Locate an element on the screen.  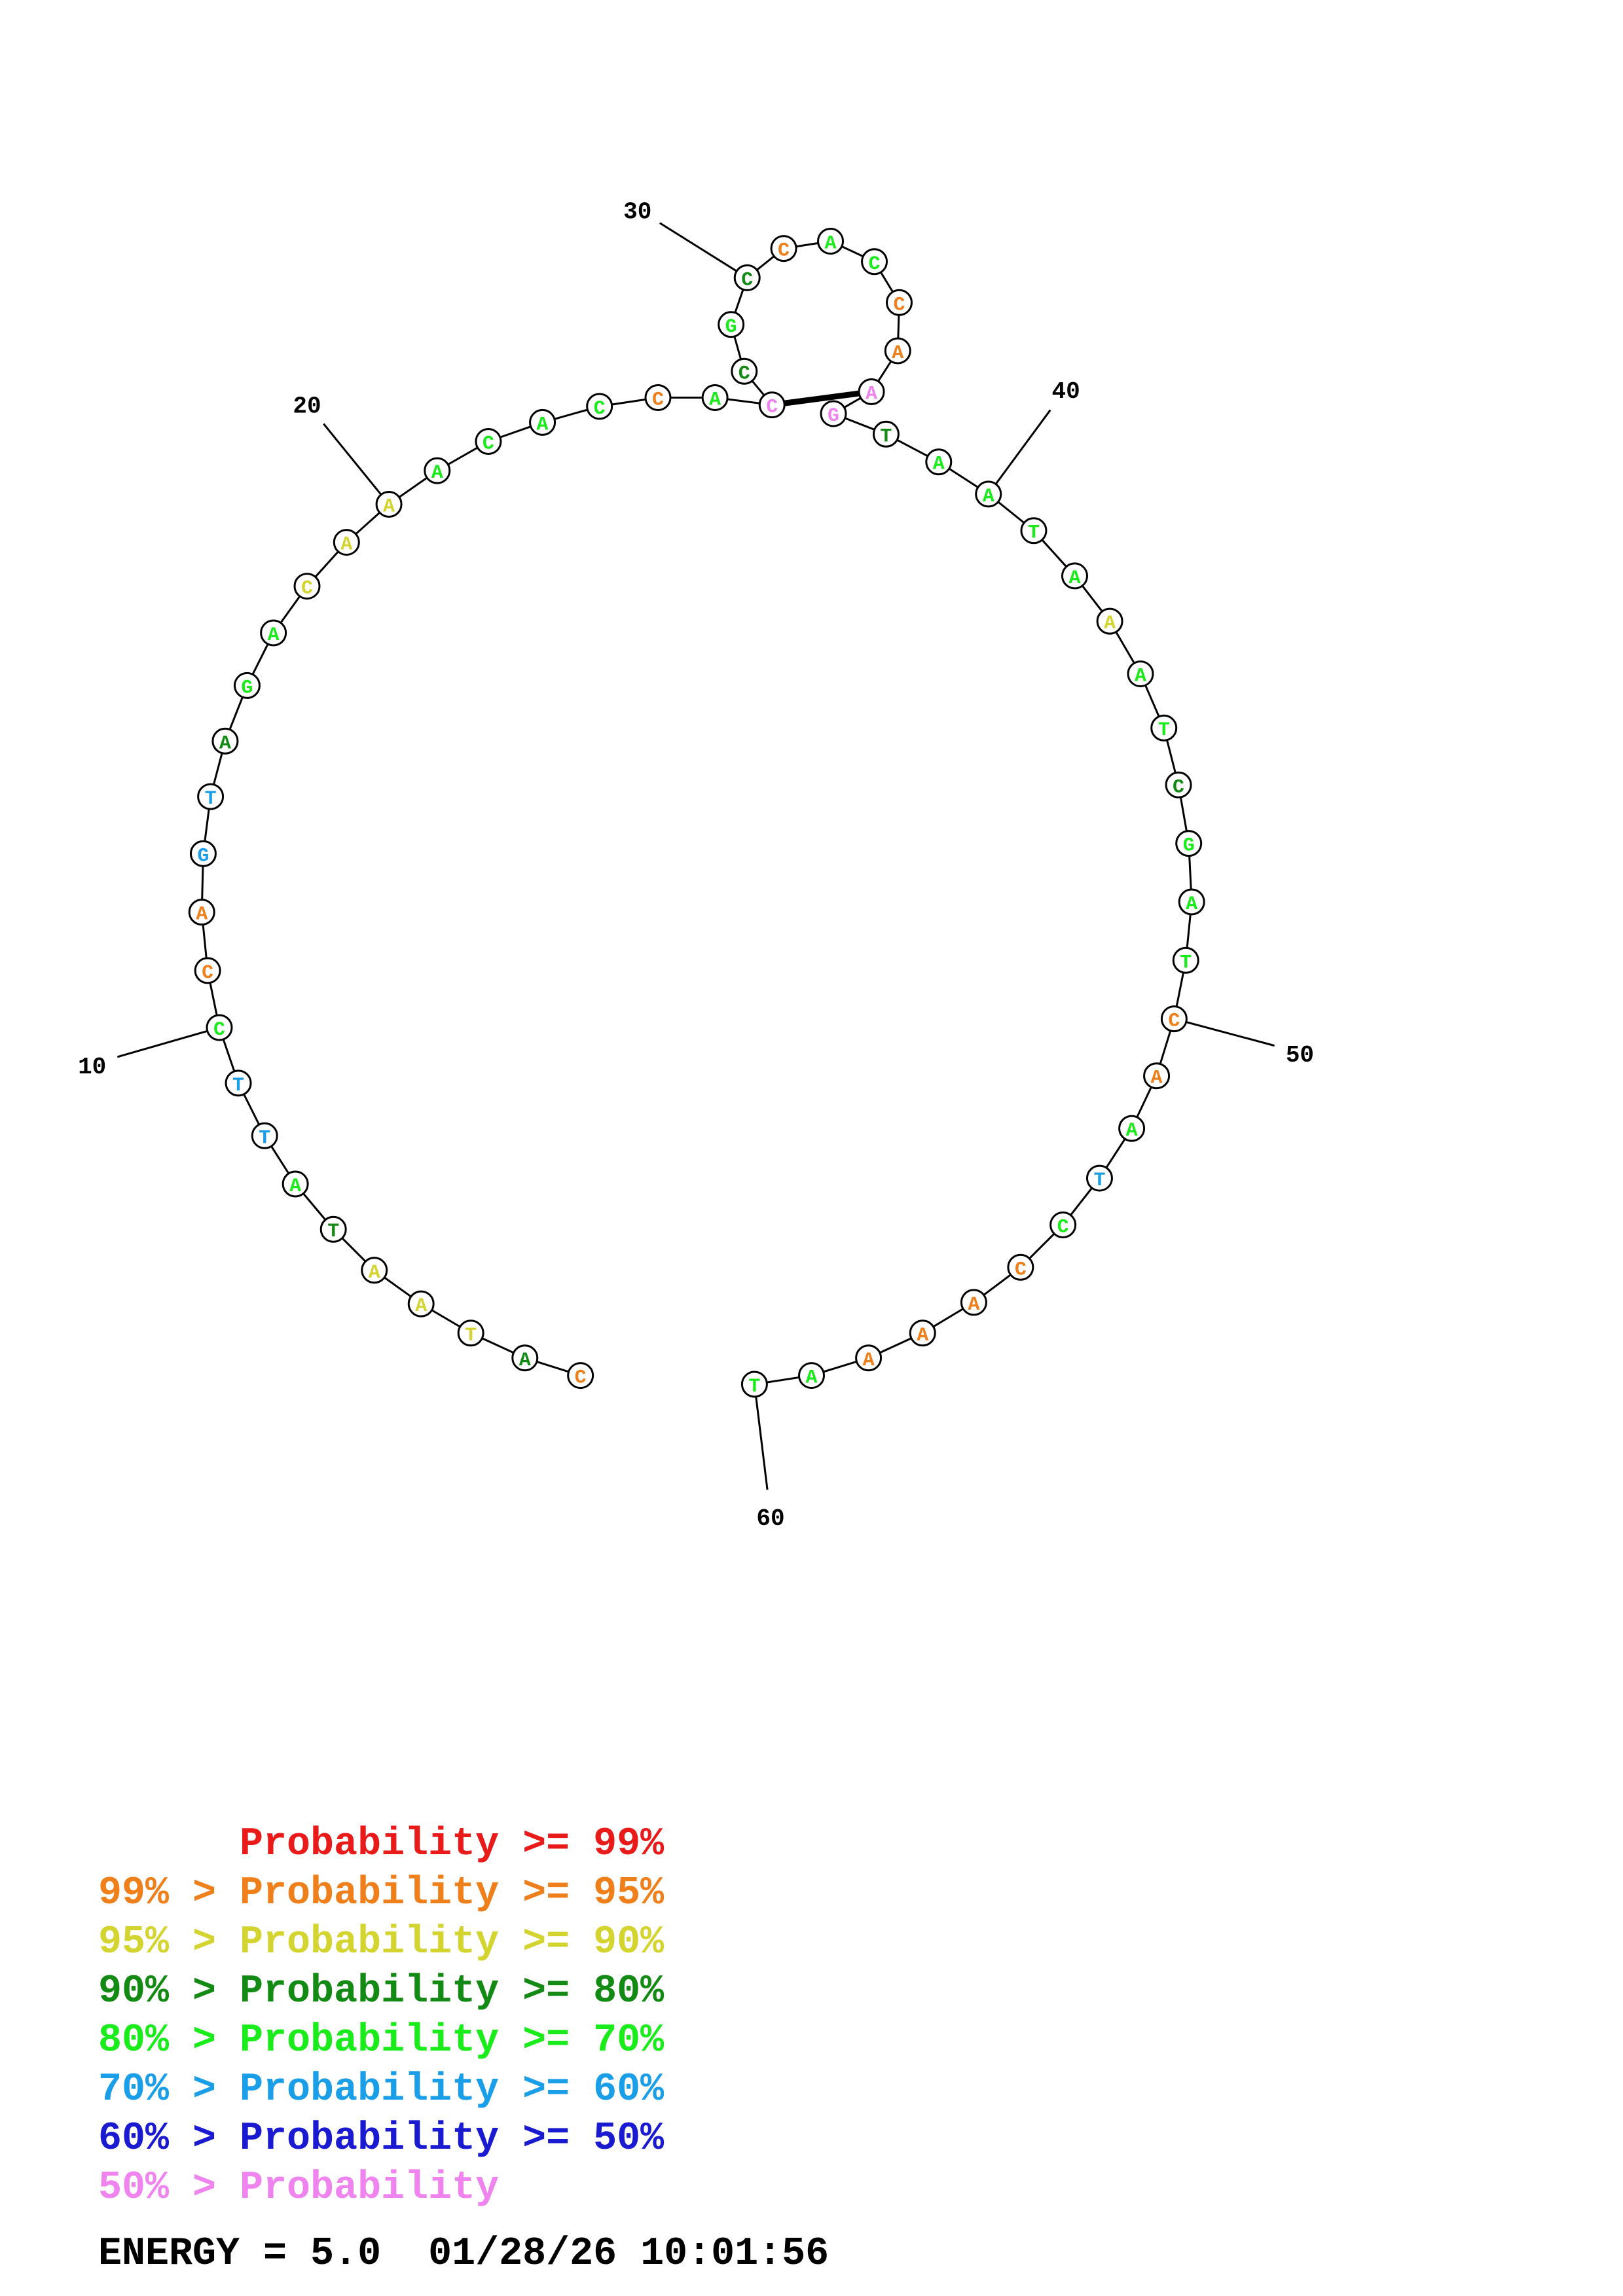
position-label: 10 is located at coordinates (92, 1067).